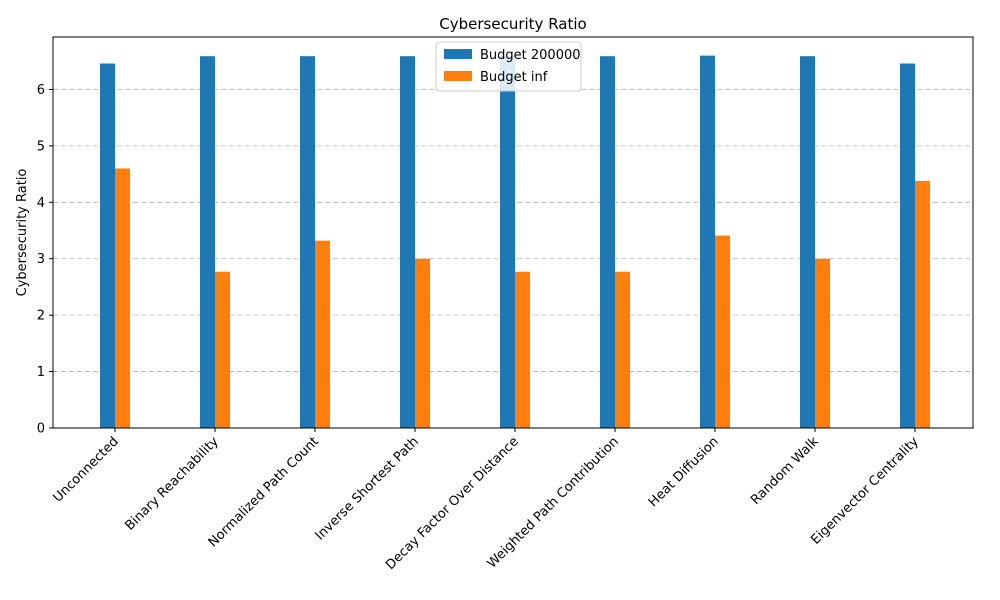 The width and height of the screenshot is (1000, 600). What do you see at coordinates (41, 203) in the screenshot?
I see `y-tick-label: 4` at bounding box center [41, 203].